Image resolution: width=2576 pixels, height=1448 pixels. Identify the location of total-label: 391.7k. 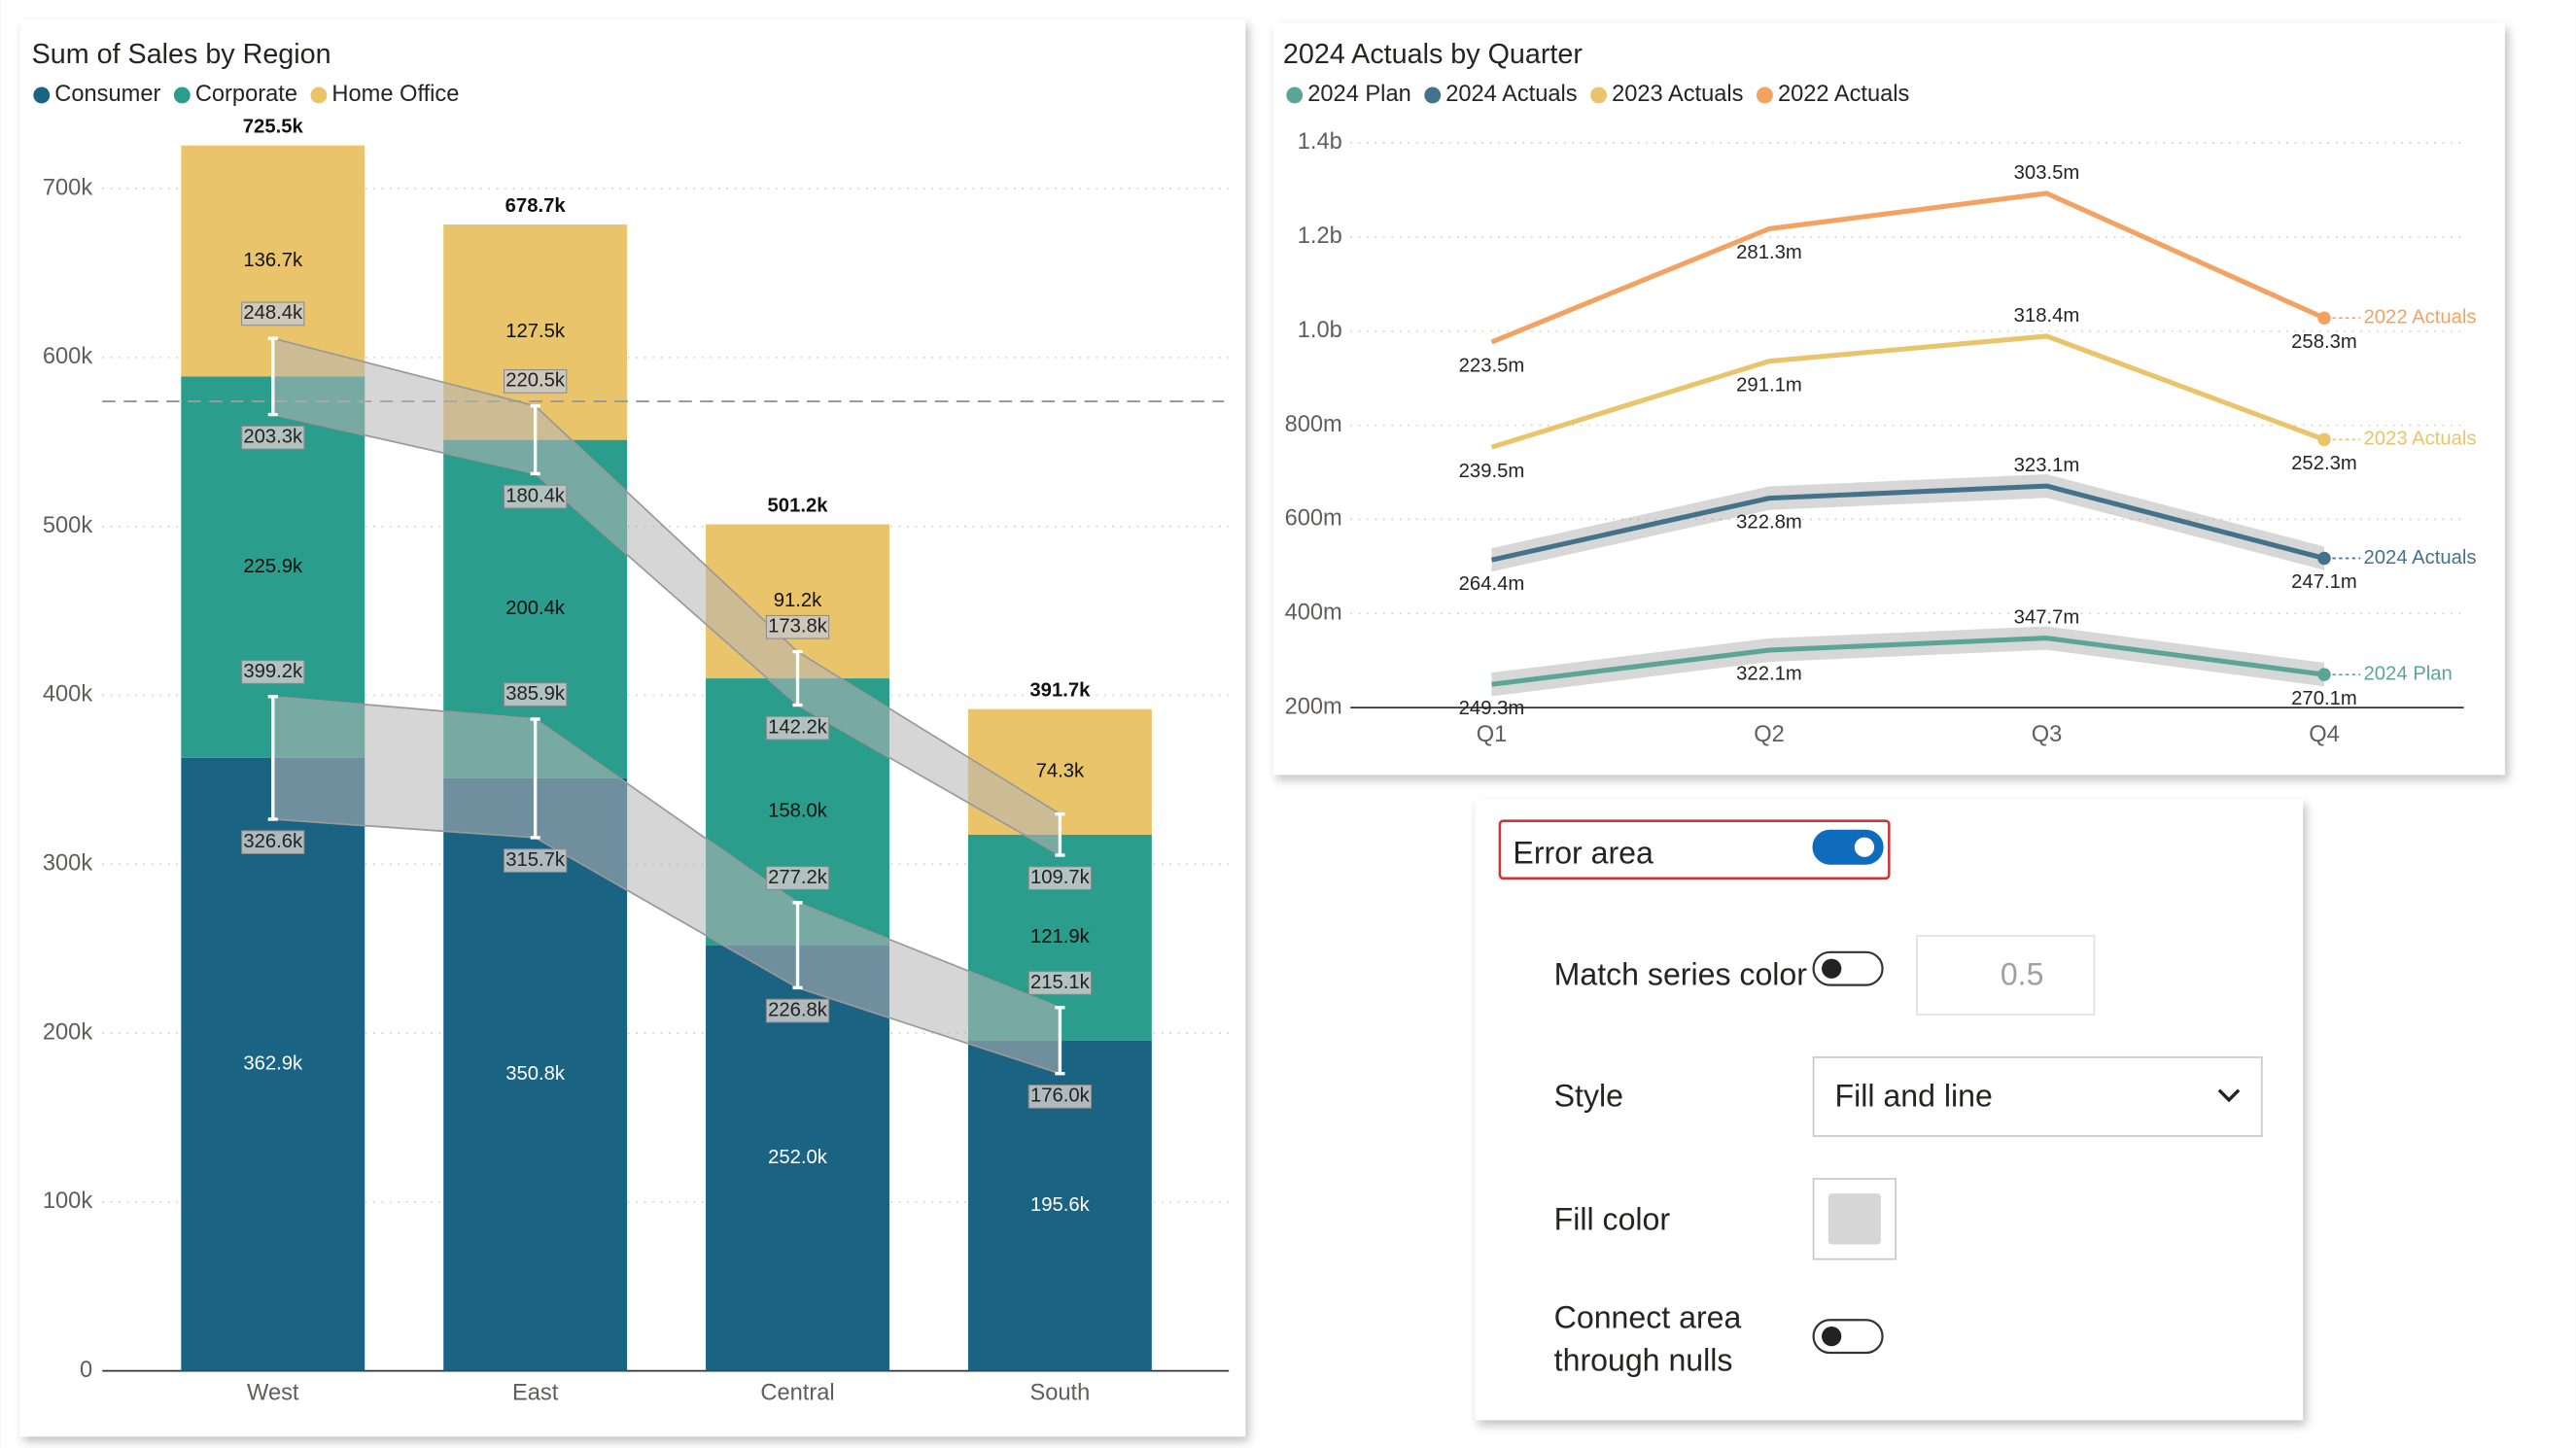
(1060, 691).